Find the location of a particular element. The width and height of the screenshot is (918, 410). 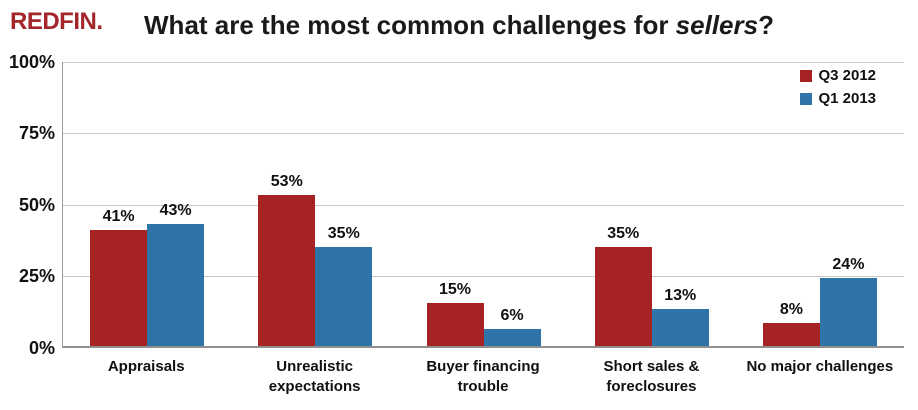

bar-value-label-q1-2013-buyer-financing-trouble: 6% is located at coordinates (512, 315).